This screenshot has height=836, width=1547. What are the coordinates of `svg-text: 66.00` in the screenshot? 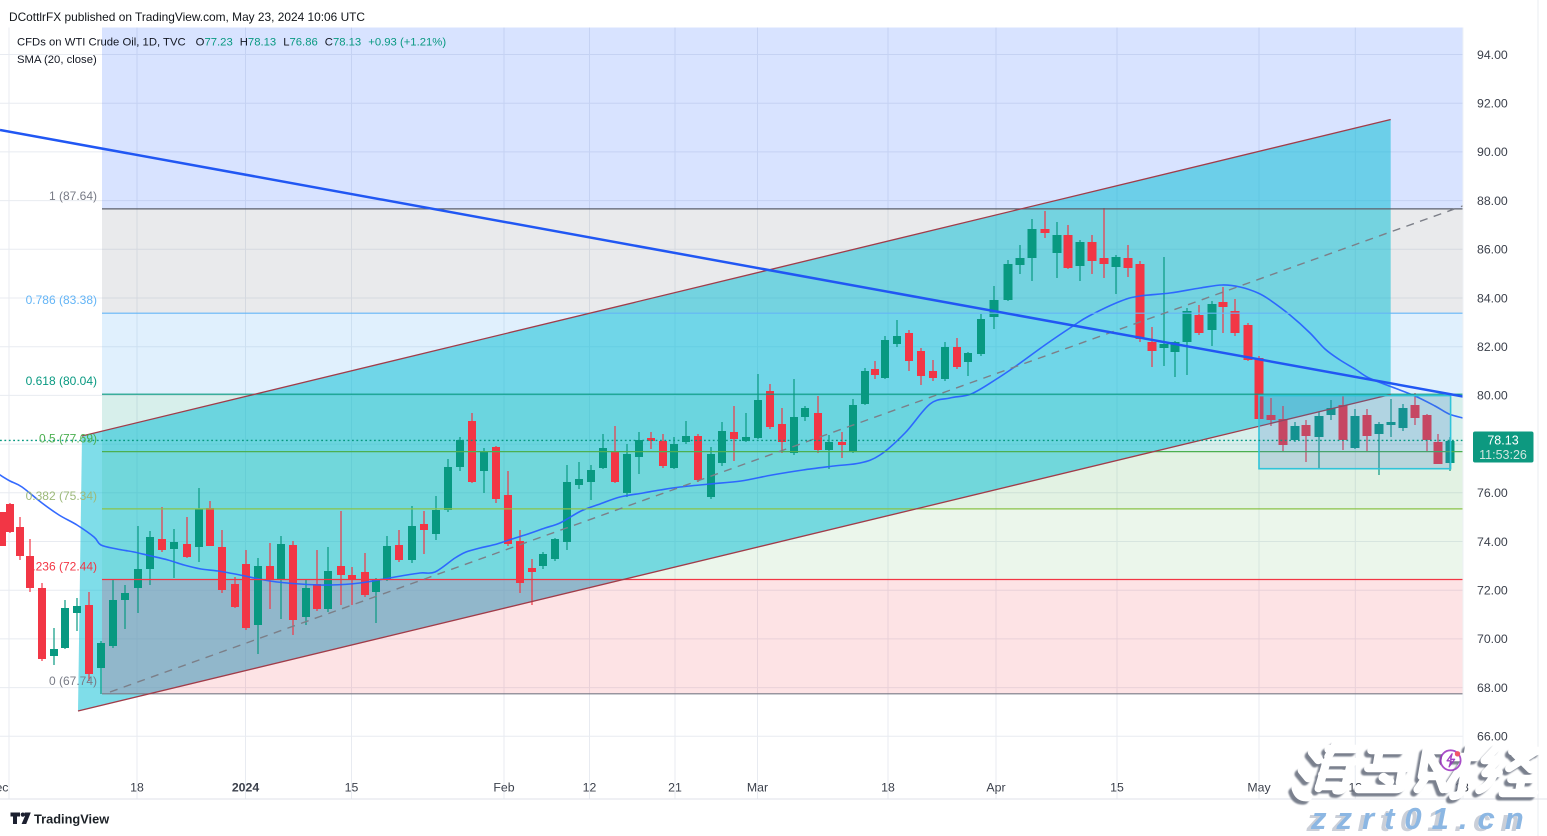 It's located at (1492, 737).